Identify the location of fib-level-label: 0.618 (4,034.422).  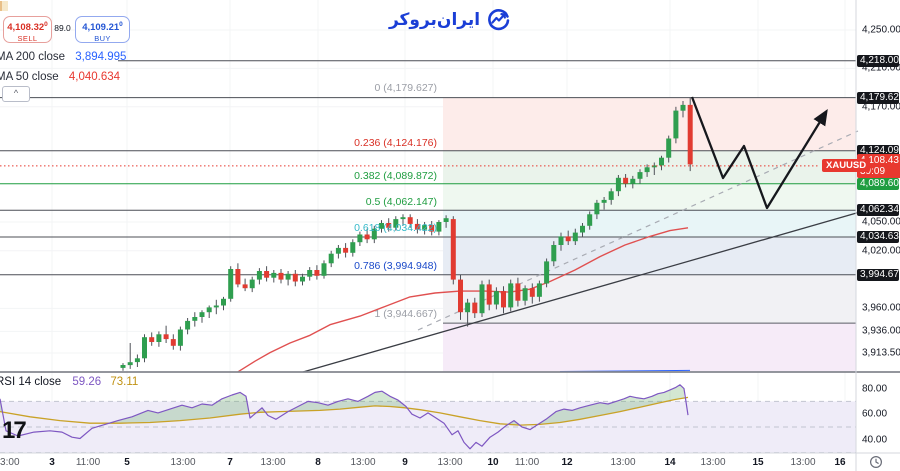
(395, 228).